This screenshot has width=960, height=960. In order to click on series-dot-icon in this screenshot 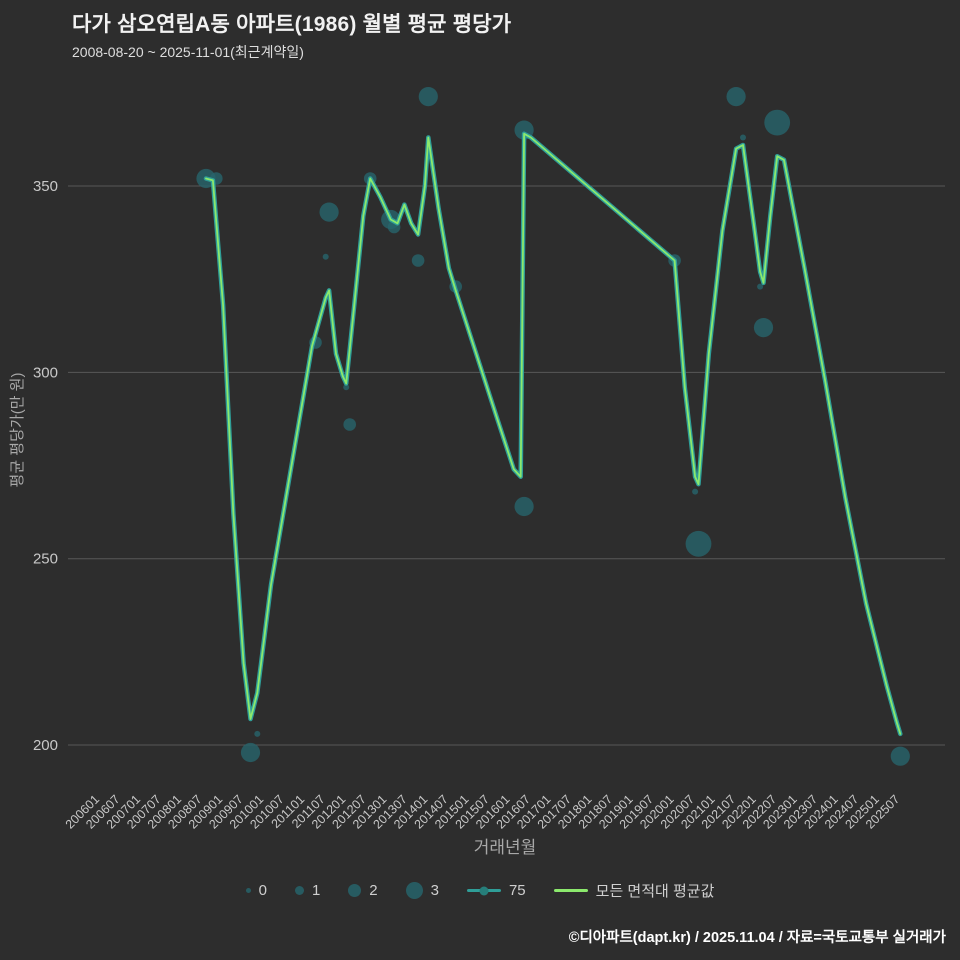, I will do `click(484, 890)`.